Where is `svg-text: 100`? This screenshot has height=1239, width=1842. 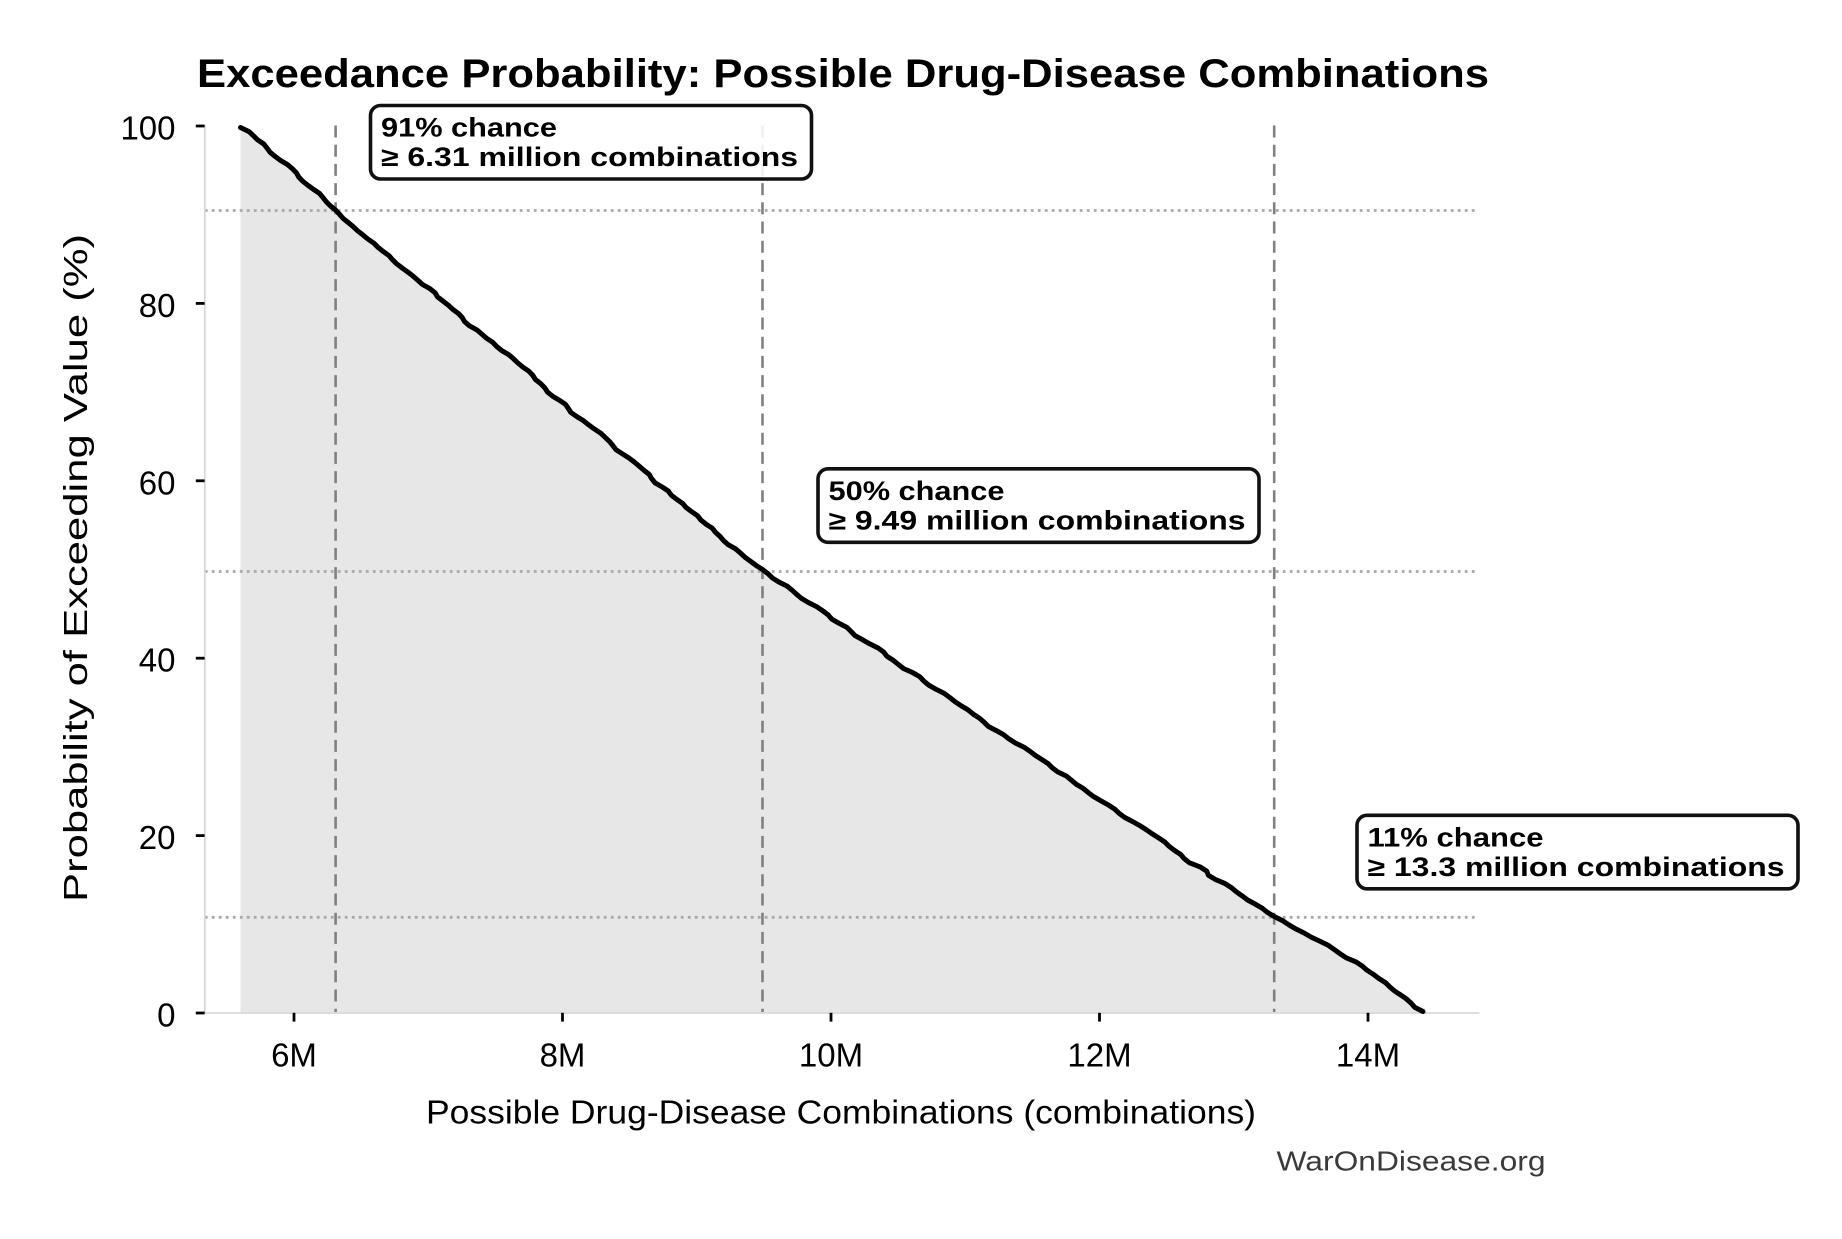 svg-text: 100 is located at coordinates (147, 128).